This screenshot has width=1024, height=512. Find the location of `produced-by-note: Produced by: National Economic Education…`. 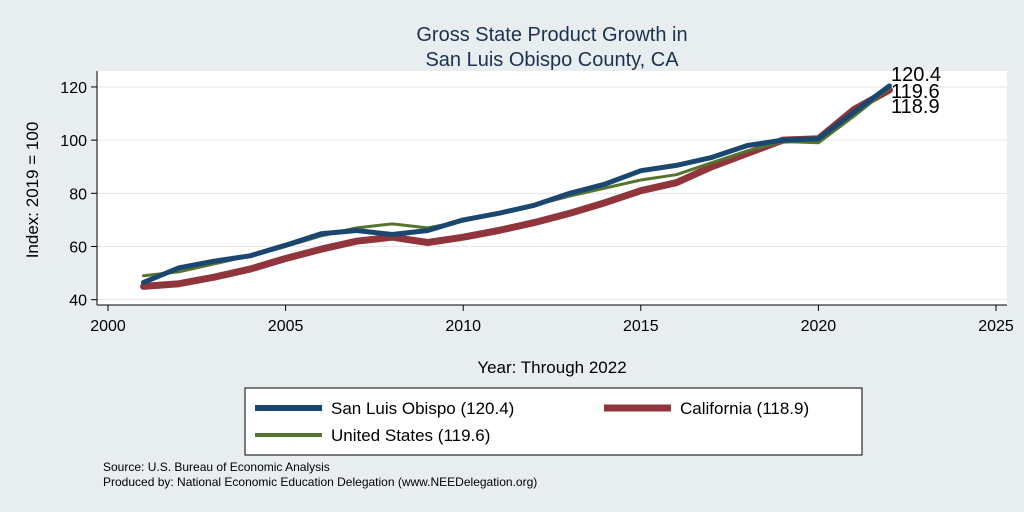

produced-by-note: Produced by: National Economic Education… is located at coordinates (320, 482).